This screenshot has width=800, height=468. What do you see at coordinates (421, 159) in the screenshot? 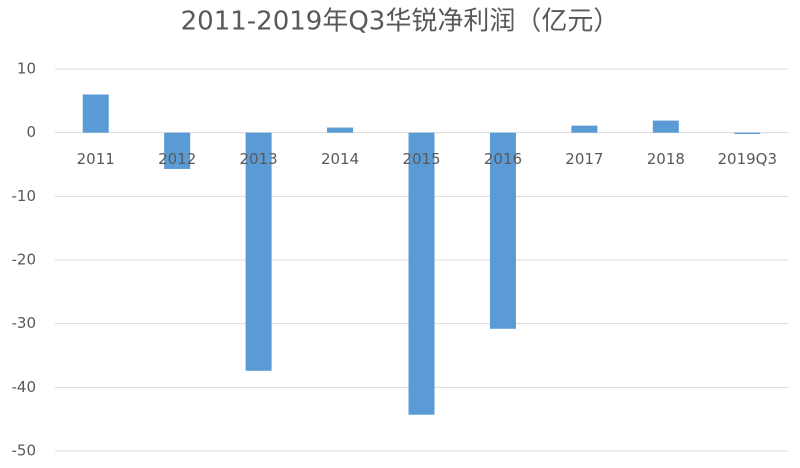
I see `x-tick-label: 2015` at bounding box center [421, 159].